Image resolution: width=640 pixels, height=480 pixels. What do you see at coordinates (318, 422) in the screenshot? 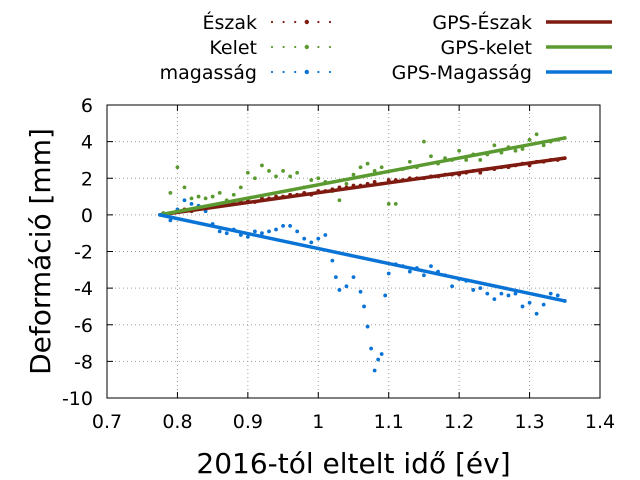
I see `x-tick-label: 1` at bounding box center [318, 422].